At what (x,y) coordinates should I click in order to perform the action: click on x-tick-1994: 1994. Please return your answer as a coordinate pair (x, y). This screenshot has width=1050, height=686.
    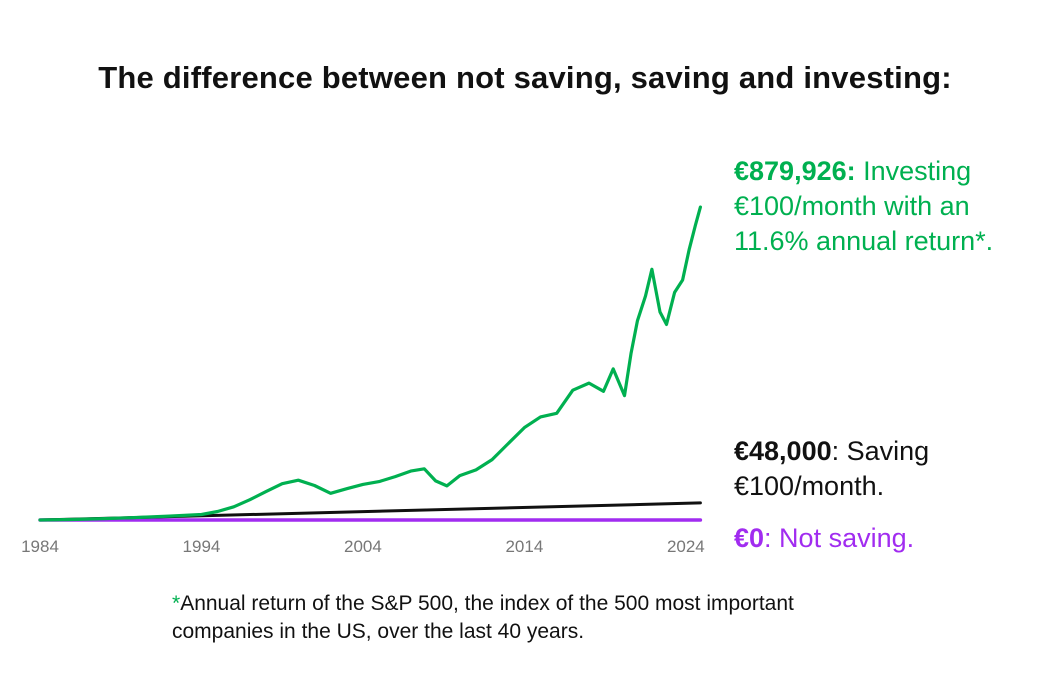
    Looking at the image, I should click on (202, 546).